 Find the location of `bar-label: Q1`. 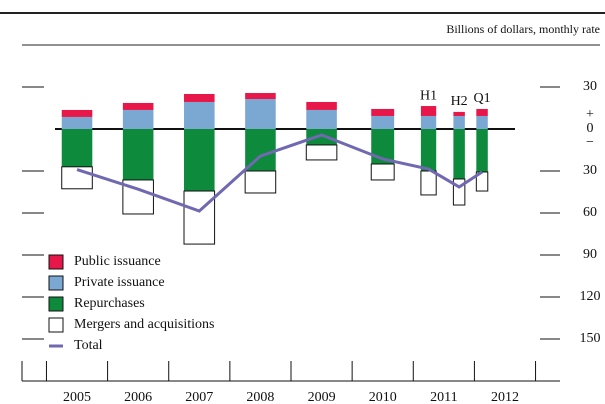

bar-label: Q1 is located at coordinates (481, 98).